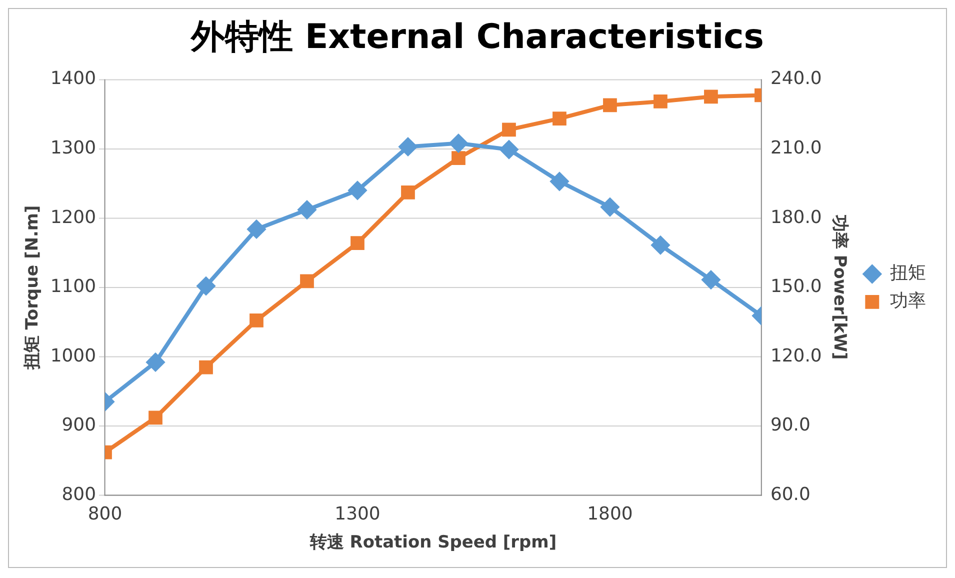  I want to click on legend-label: 扭矩, so click(908, 273).